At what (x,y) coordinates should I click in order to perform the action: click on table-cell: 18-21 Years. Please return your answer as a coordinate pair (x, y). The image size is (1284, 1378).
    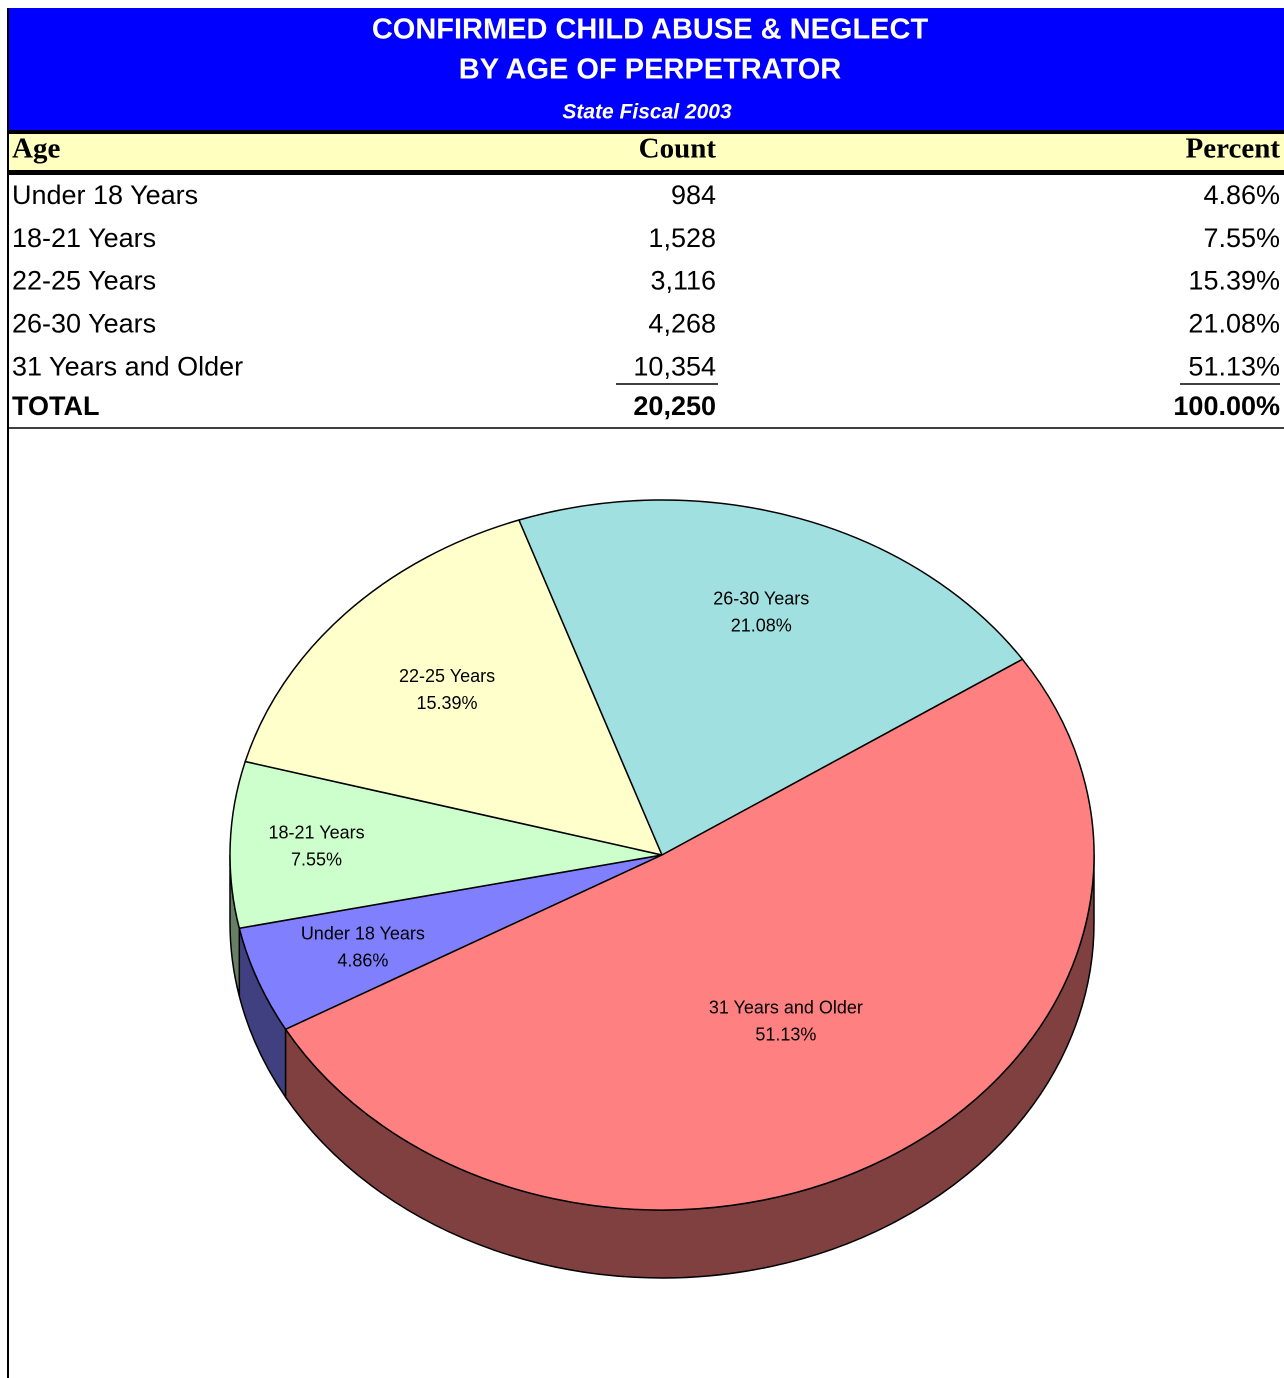
    Looking at the image, I should click on (84, 238).